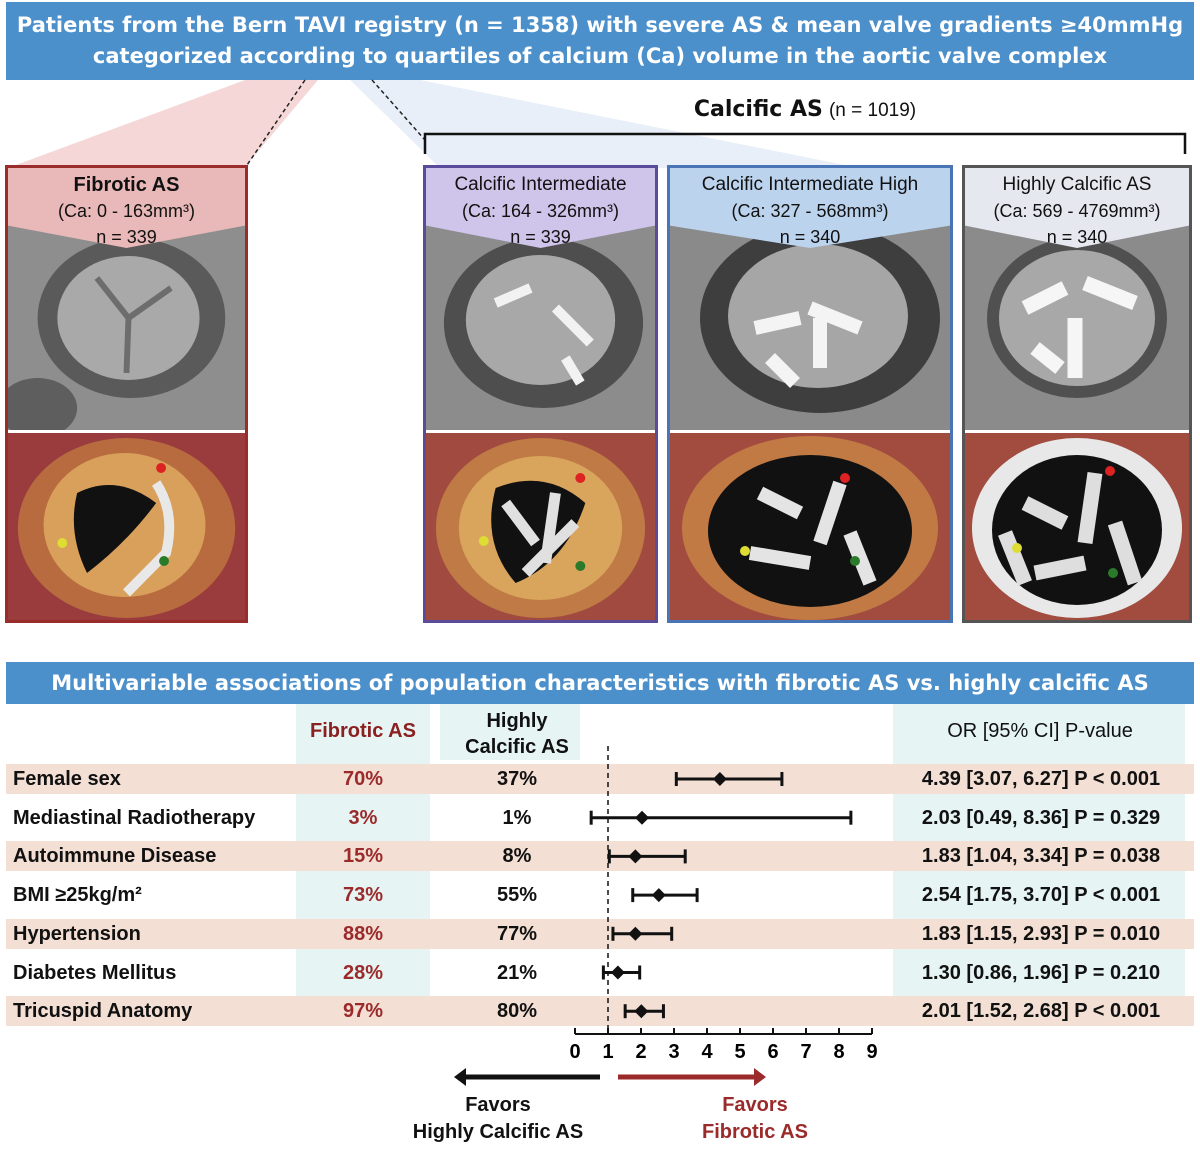  Describe the element at coordinates (871, 1052) in the screenshot. I see `x-tick-label: 9` at that location.